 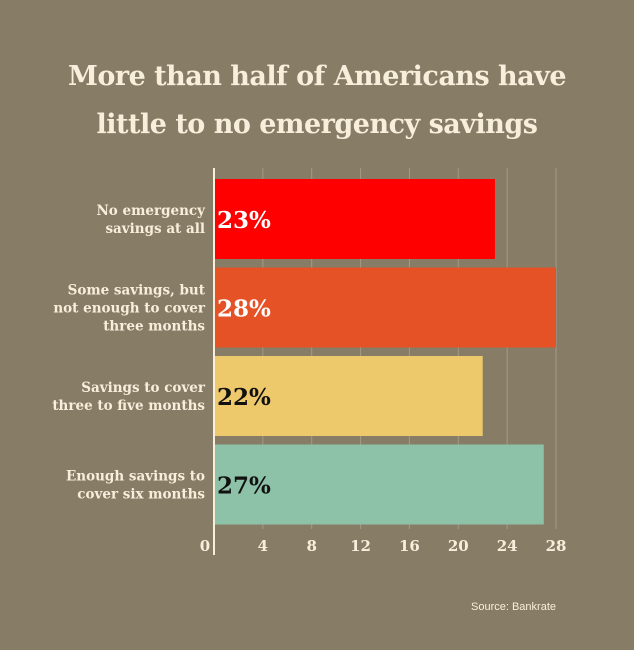 What do you see at coordinates (317, 76) in the screenshot?
I see `chart-title-line-1: More than half of Americans have` at bounding box center [317, 76].